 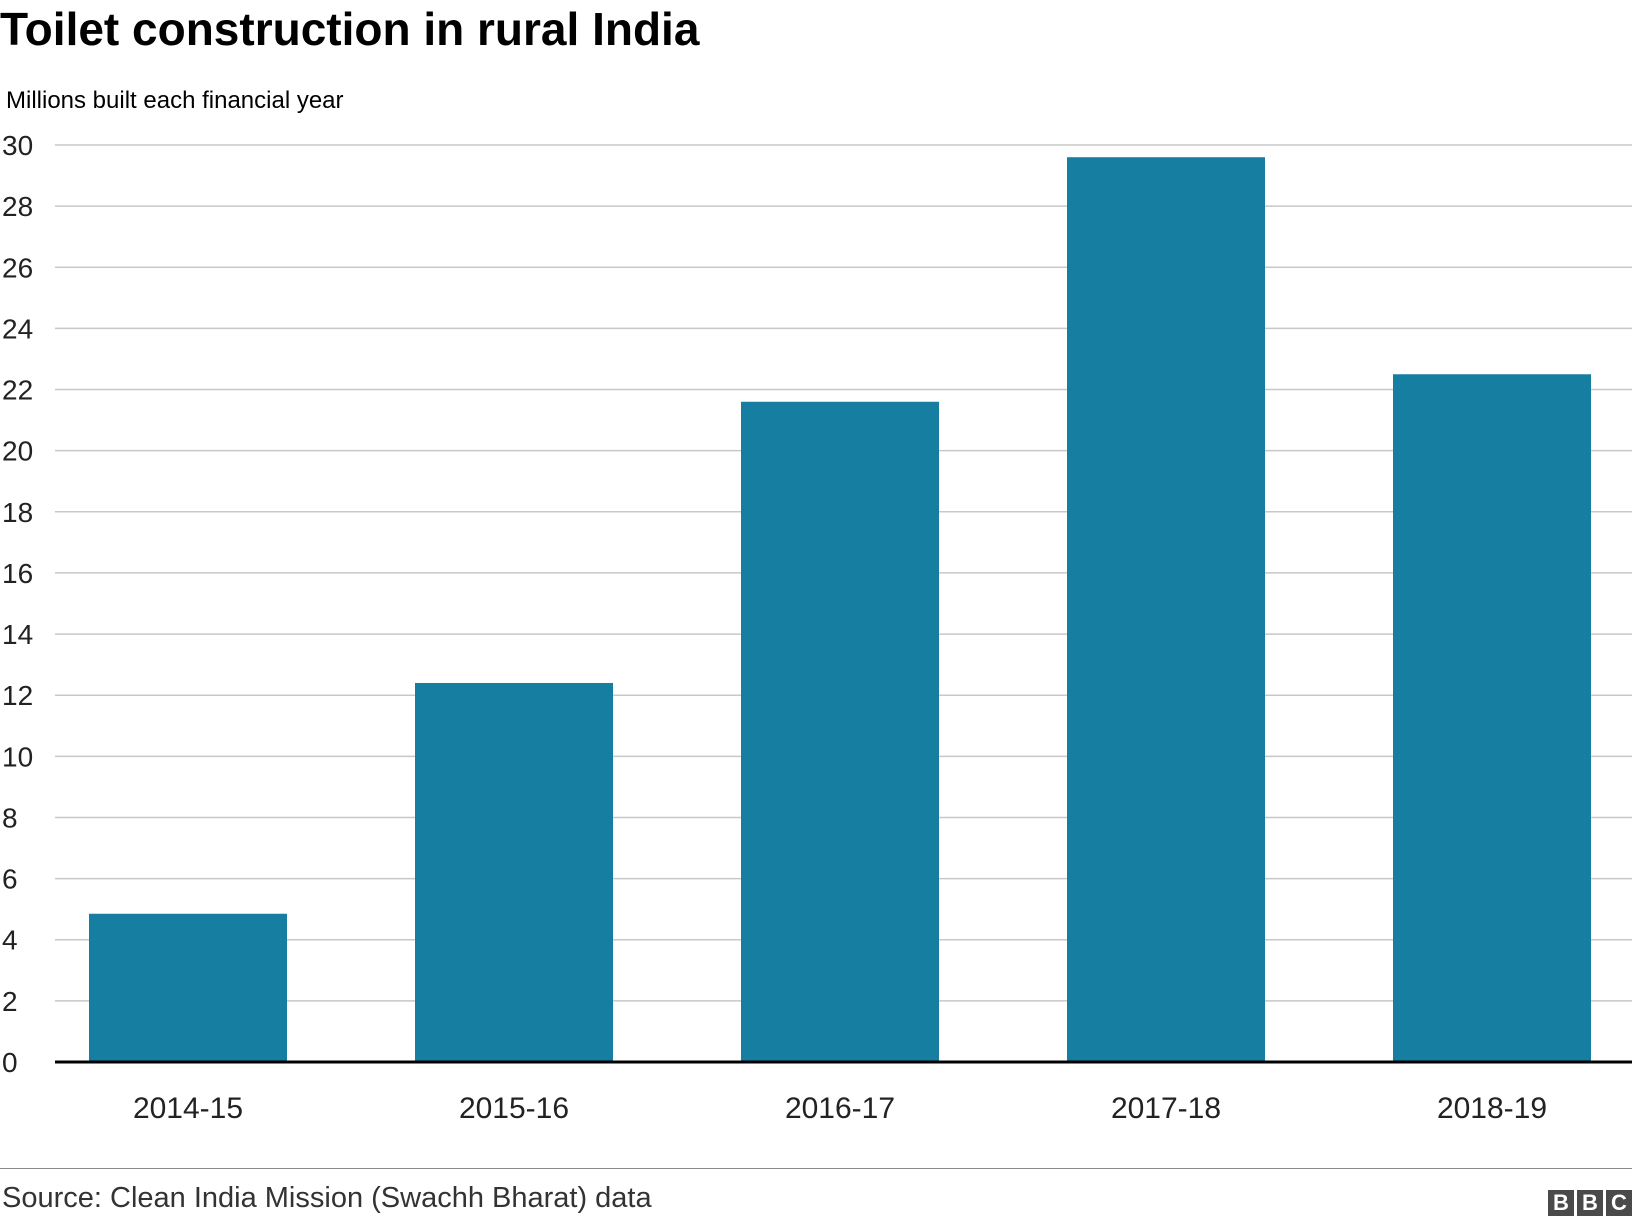 I want to click on y-tick-label: 8, so click(x=10, y=817).